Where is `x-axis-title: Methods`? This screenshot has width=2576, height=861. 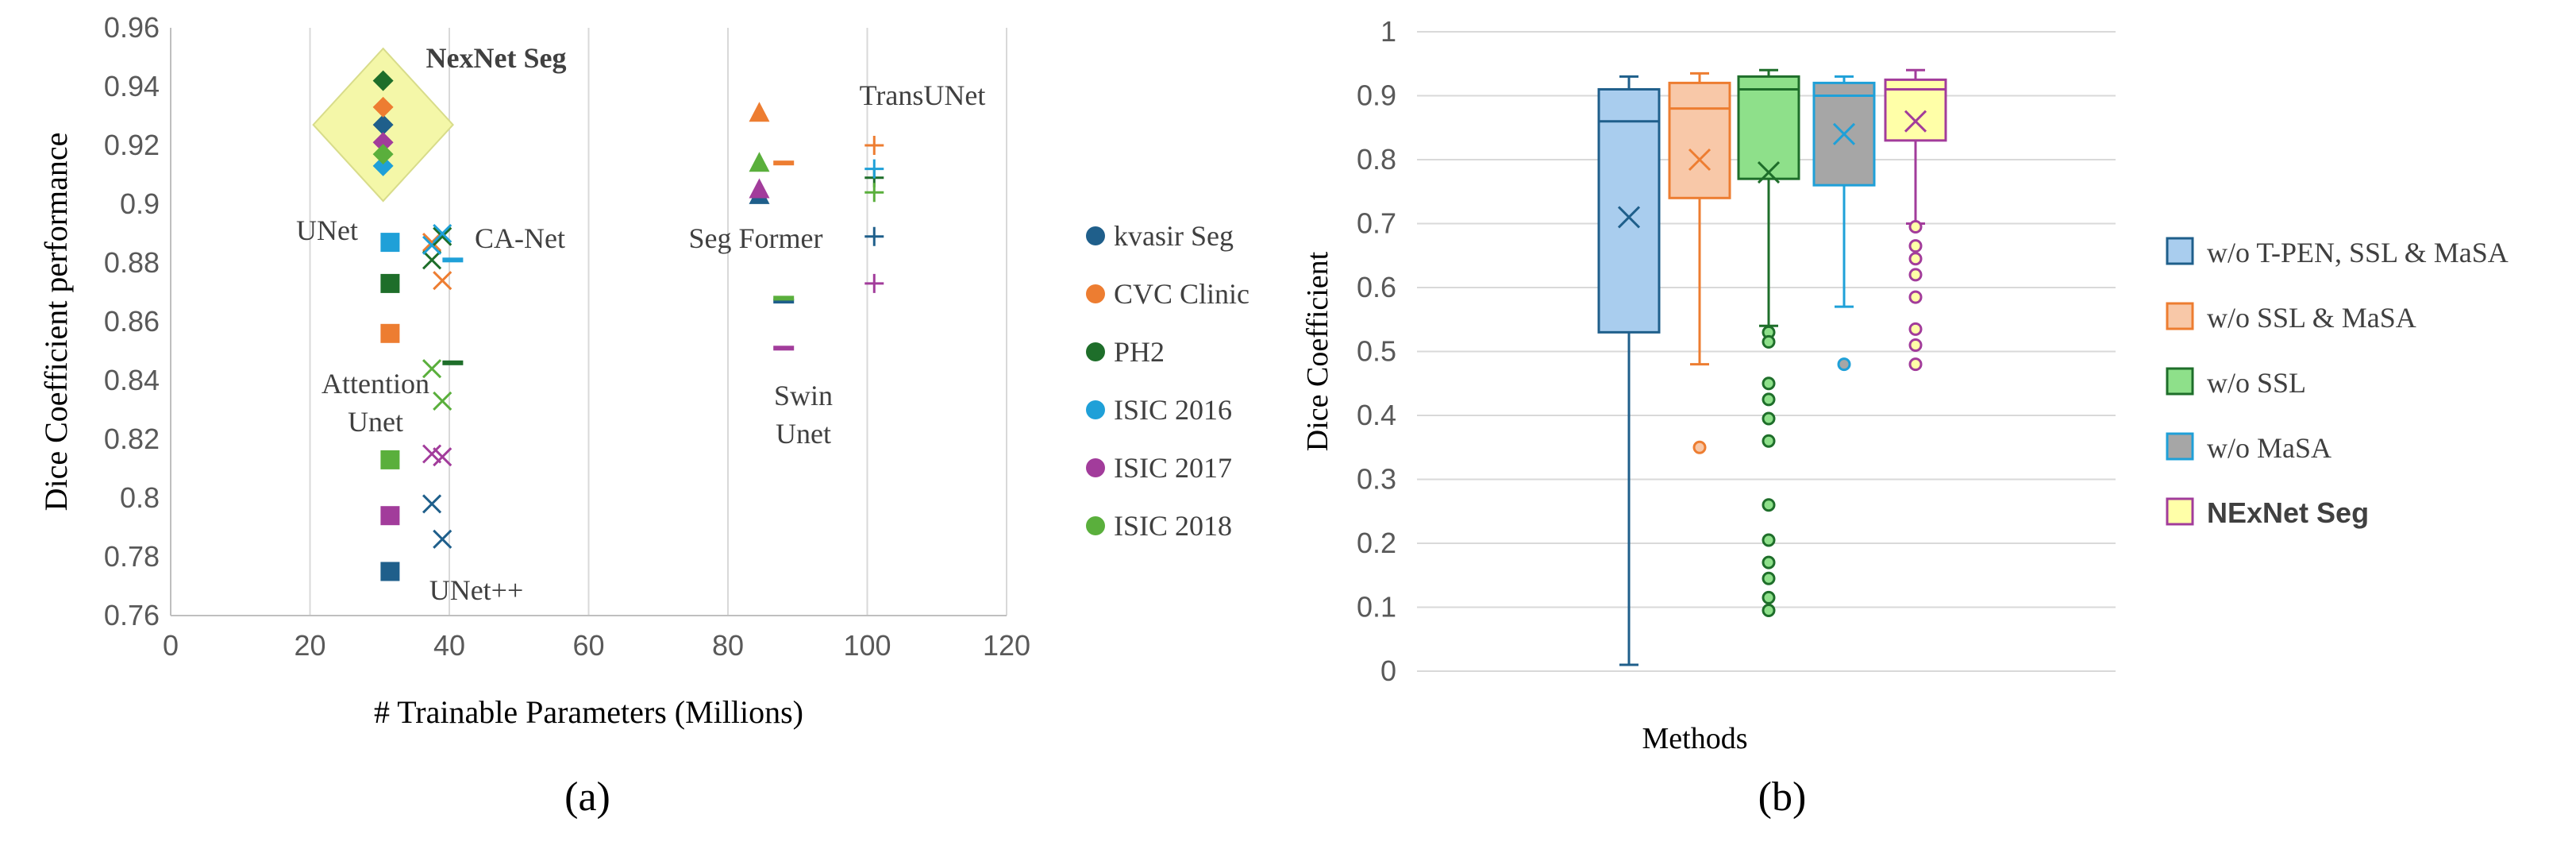
x-axis-title: Methods is located at coordinates (1695, 738).